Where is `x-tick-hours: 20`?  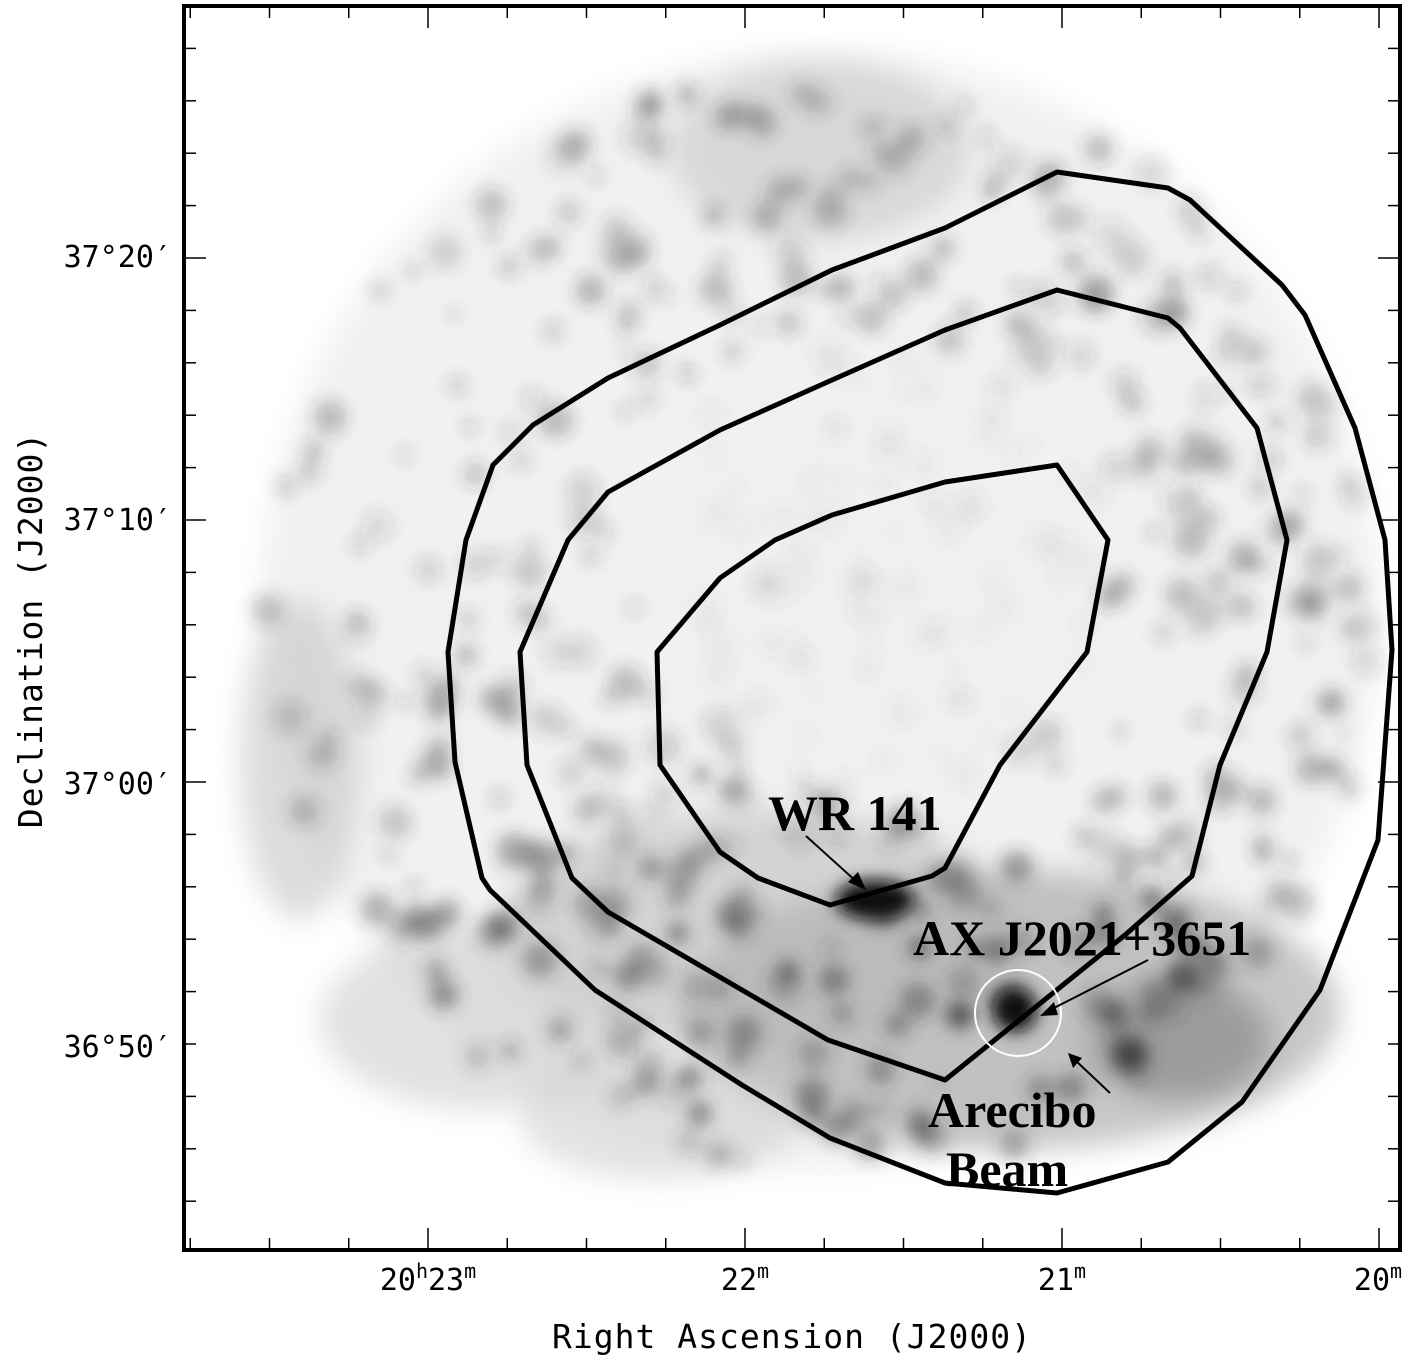 x-tick-hours: 20 is located at coordinates (398, 1280).